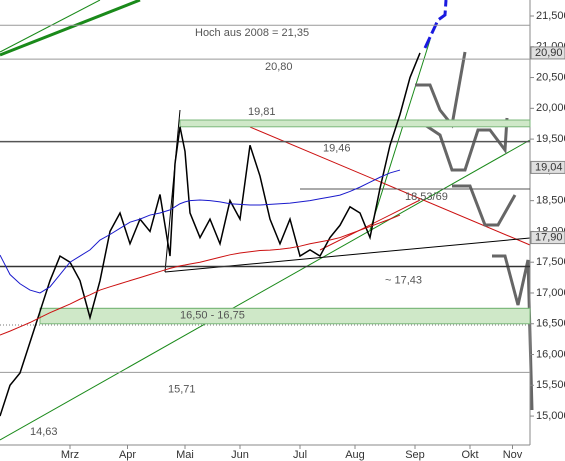 This screenshot has width=565, height=461. What do you see at coordinates (550, 293) in the screenshot?
I see `y-tick-label: 17,000` at bounding box center [550, 293].